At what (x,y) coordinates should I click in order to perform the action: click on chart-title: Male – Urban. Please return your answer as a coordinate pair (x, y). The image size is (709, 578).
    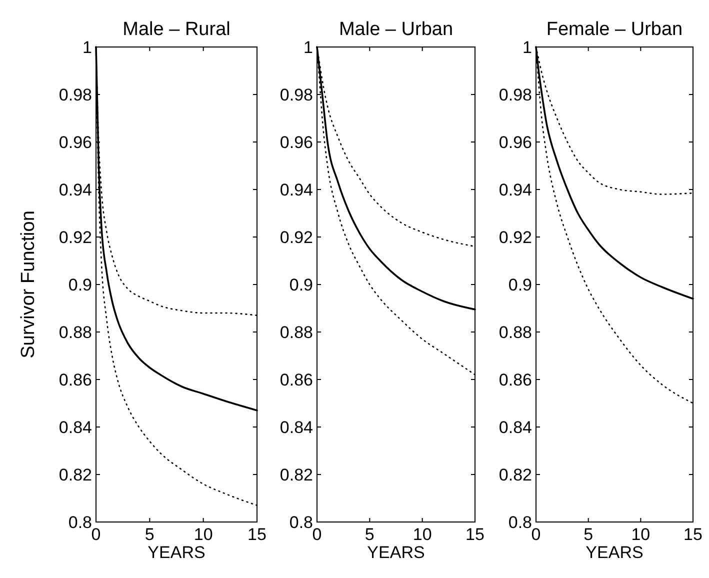
    Looking at the image, I should click on (396, 29).